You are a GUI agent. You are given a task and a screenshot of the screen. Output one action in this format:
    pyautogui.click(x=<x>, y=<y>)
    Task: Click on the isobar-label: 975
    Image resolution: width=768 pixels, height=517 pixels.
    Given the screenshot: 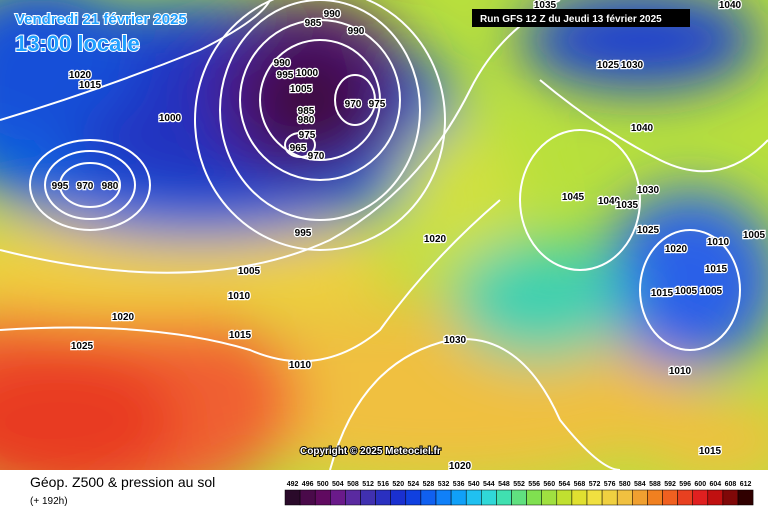 What is the action you would take?
    pyautogui.click(x=377, y=104)
    